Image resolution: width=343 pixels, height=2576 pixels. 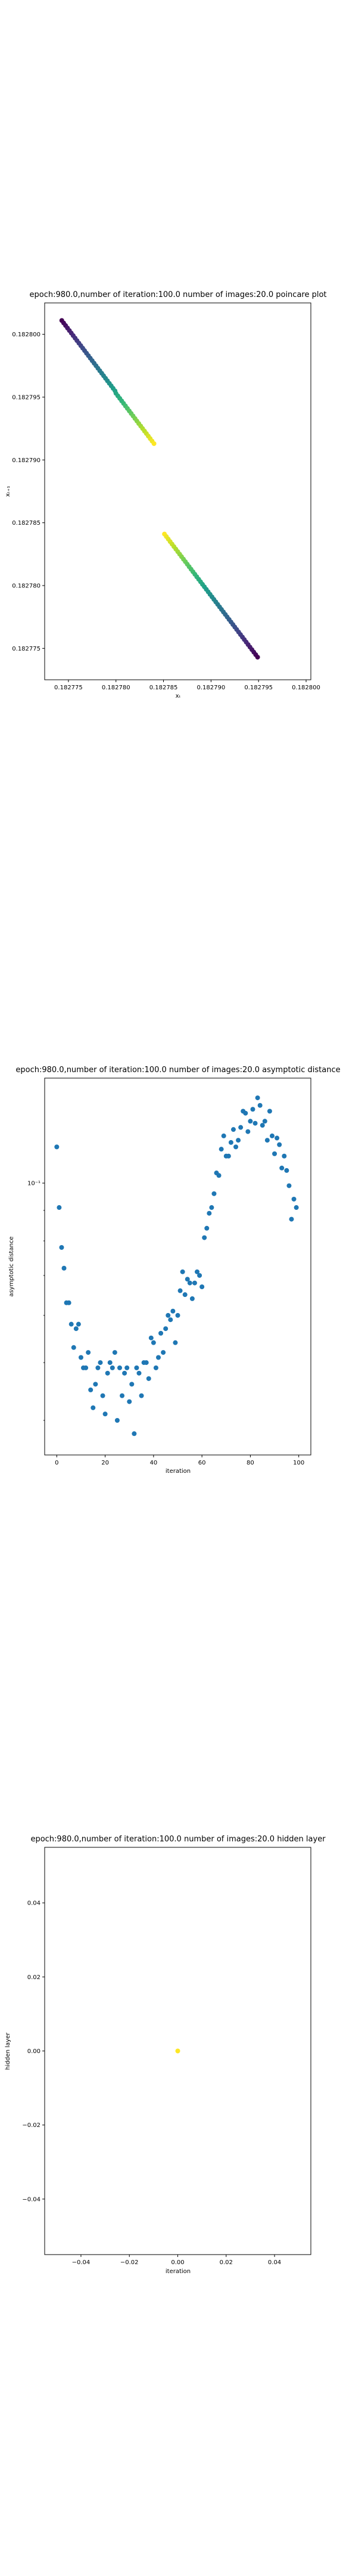 What do you see at coordinates (36, 1301) in the screenshot?
I see `y-axis-ticks: 10⁻¹` at bounding box center [36, 1301].